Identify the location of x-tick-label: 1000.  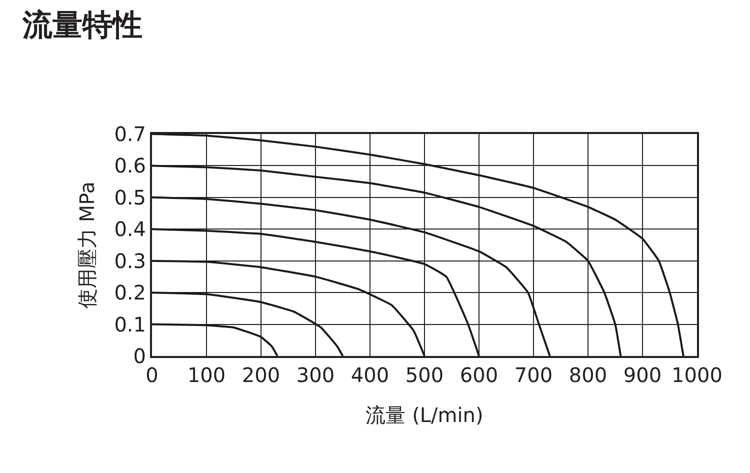
(697, 375).